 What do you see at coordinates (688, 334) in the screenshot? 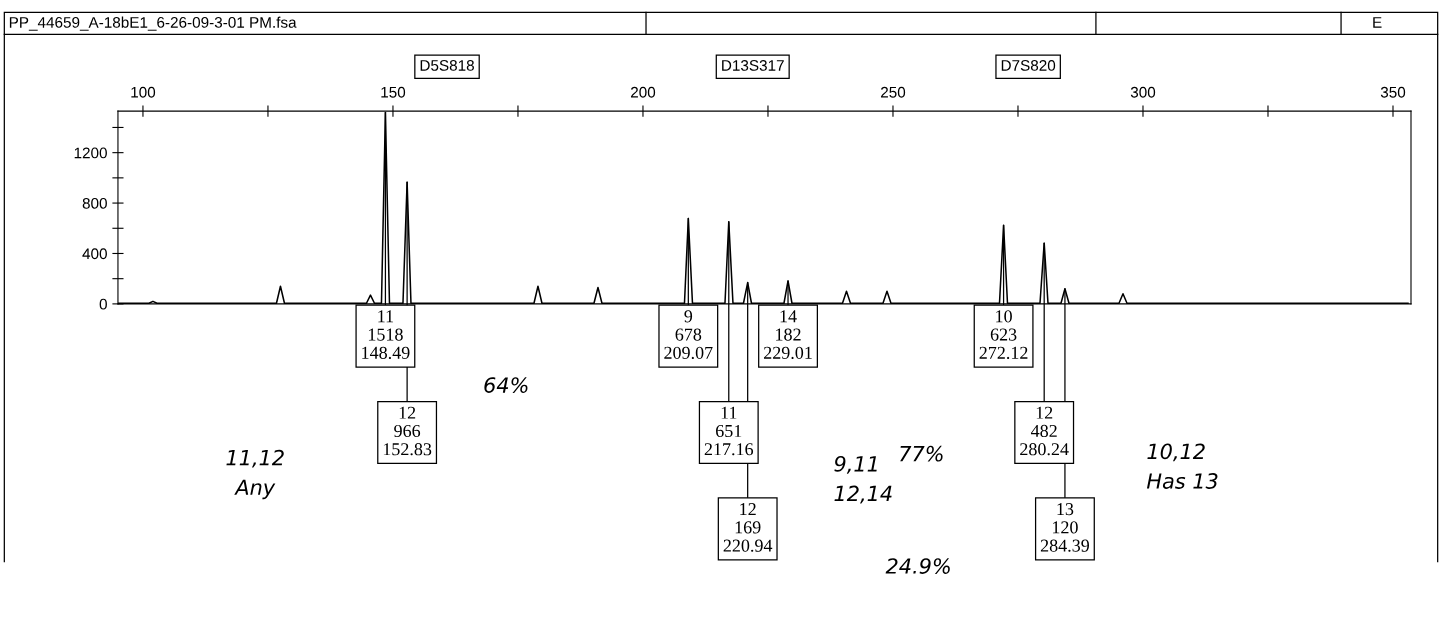
I see `annotation: 9 678 209.07` at bounding box center [688, 334].